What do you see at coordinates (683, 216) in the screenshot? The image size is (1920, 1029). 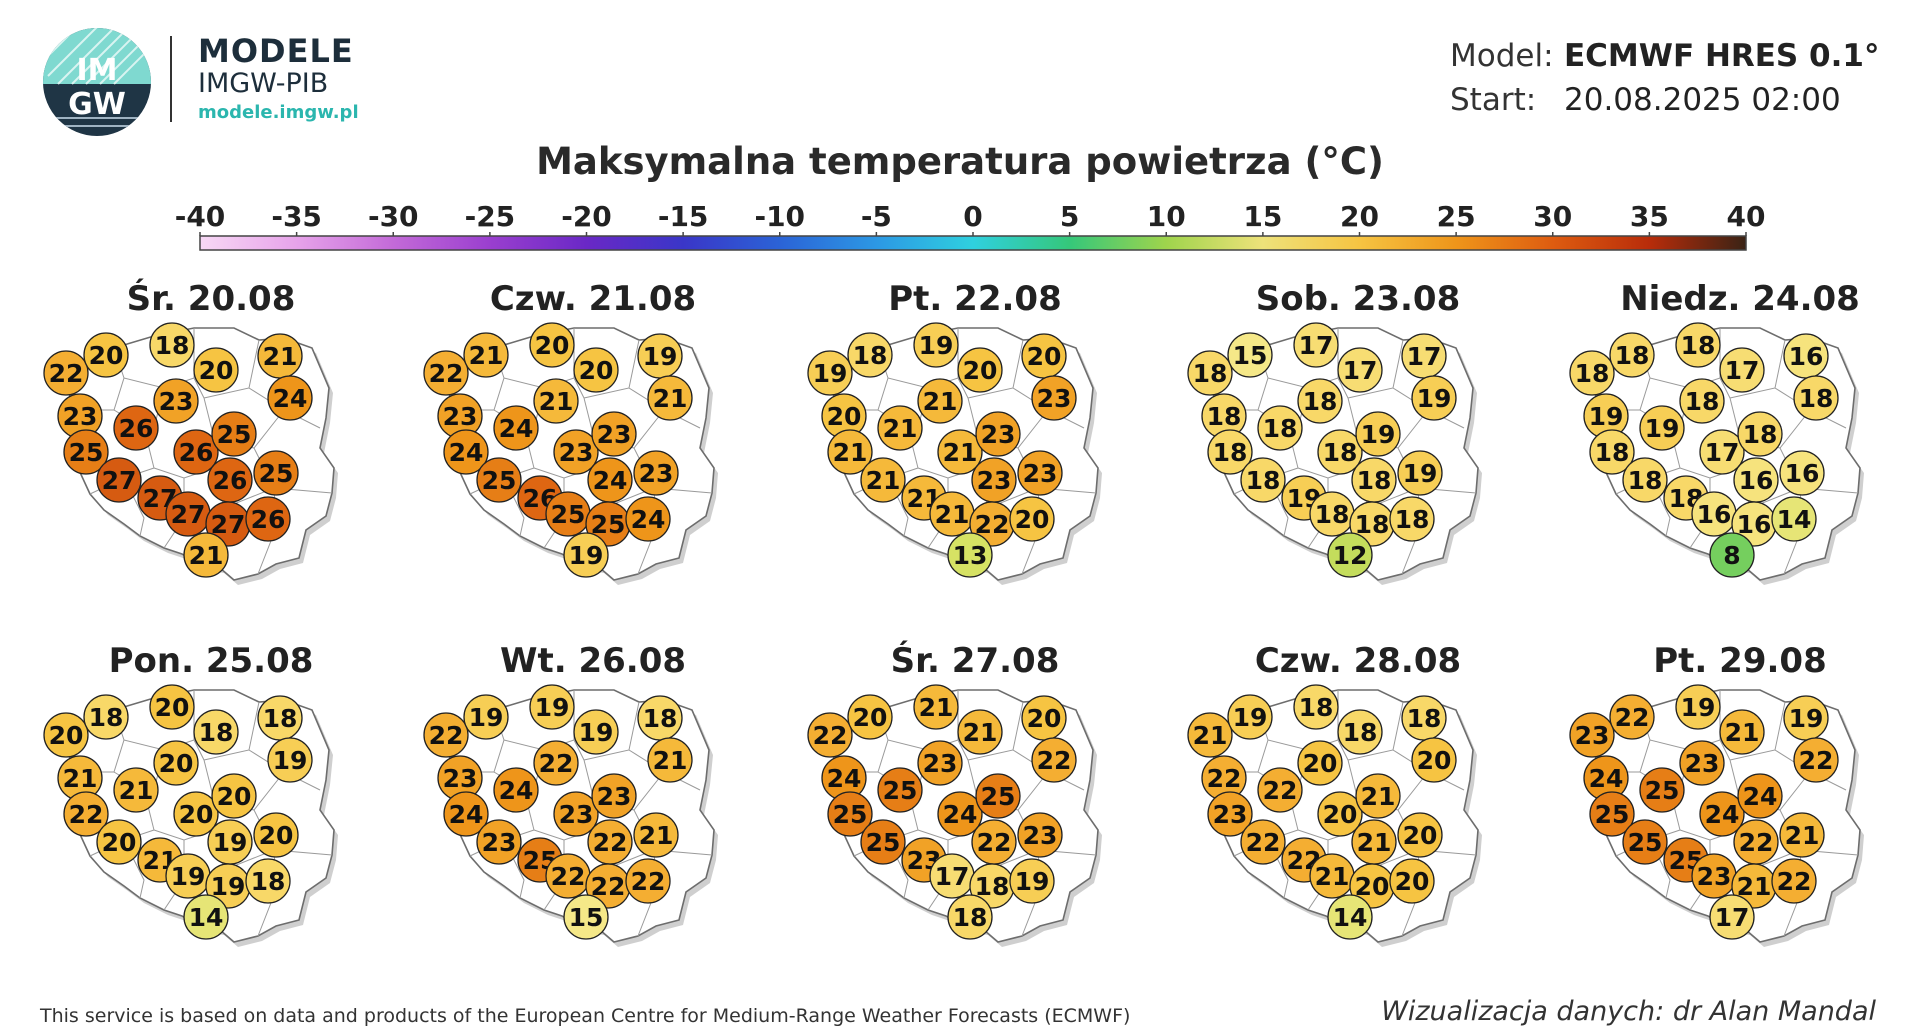 I see `colorbar-tick-label: -15` at bounding box center [683, 216].